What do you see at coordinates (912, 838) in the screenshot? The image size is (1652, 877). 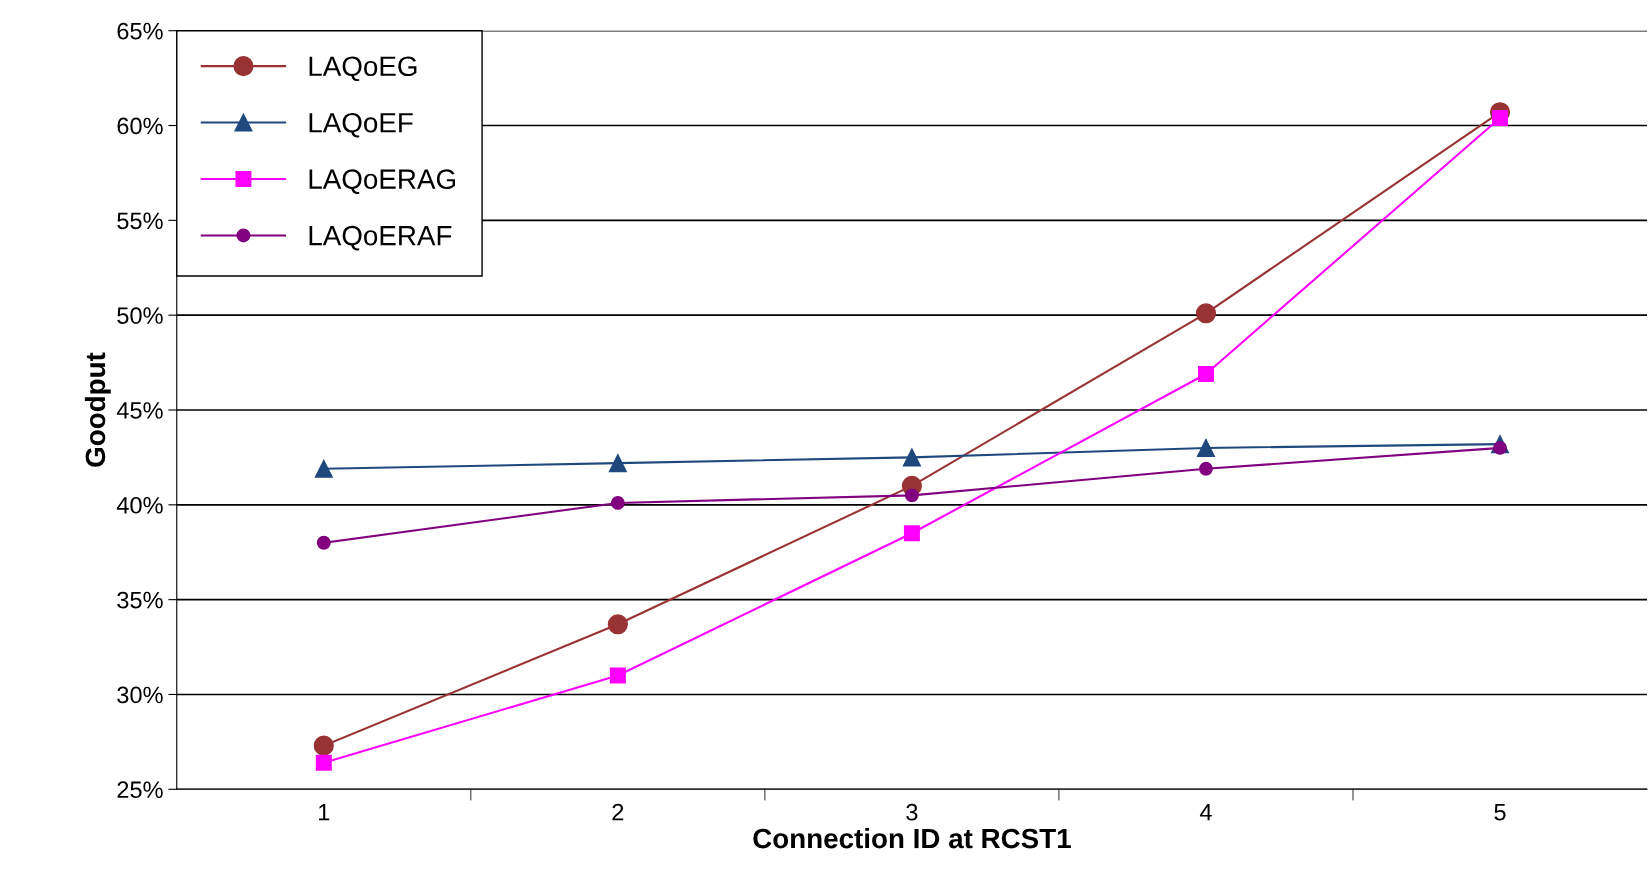 I see `x-axis-title: Connection ID at RCST1` at bounding box center [912, 838].